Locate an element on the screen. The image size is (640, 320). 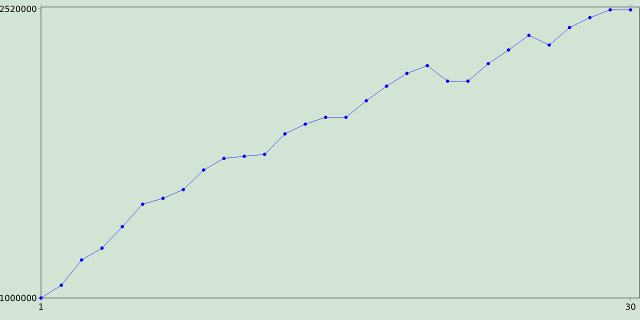
x-tick-label: 1 is located at coordinates (41, 307).